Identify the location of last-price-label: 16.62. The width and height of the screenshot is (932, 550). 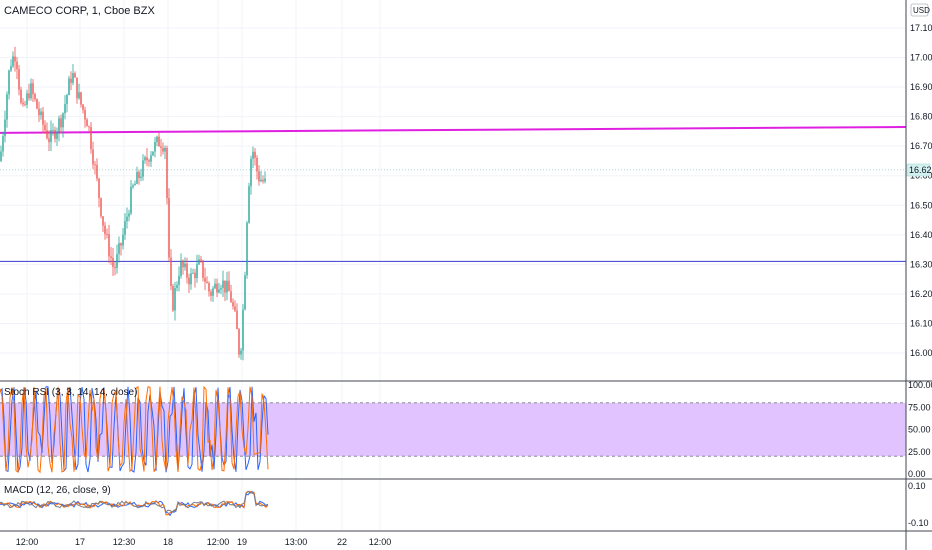
(920, 170).